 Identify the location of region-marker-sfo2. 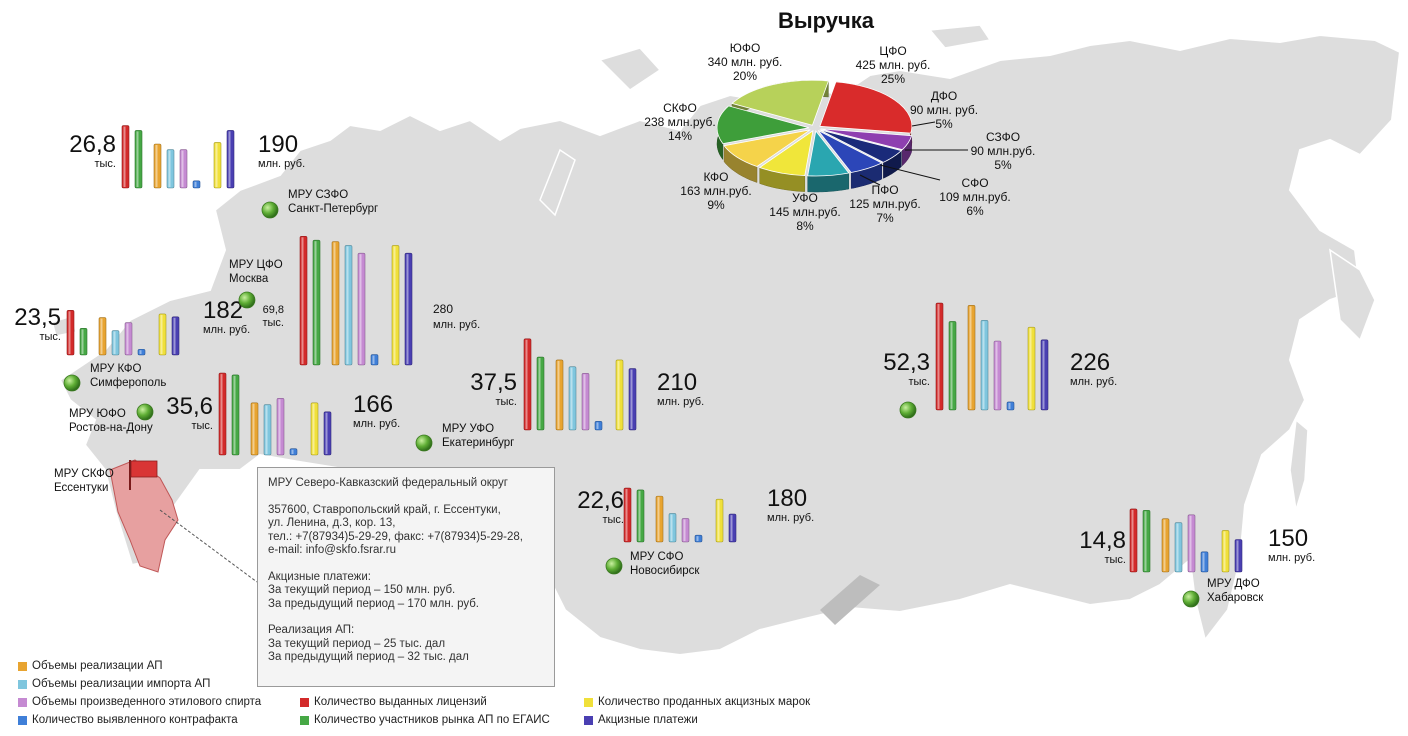
(908, 410).